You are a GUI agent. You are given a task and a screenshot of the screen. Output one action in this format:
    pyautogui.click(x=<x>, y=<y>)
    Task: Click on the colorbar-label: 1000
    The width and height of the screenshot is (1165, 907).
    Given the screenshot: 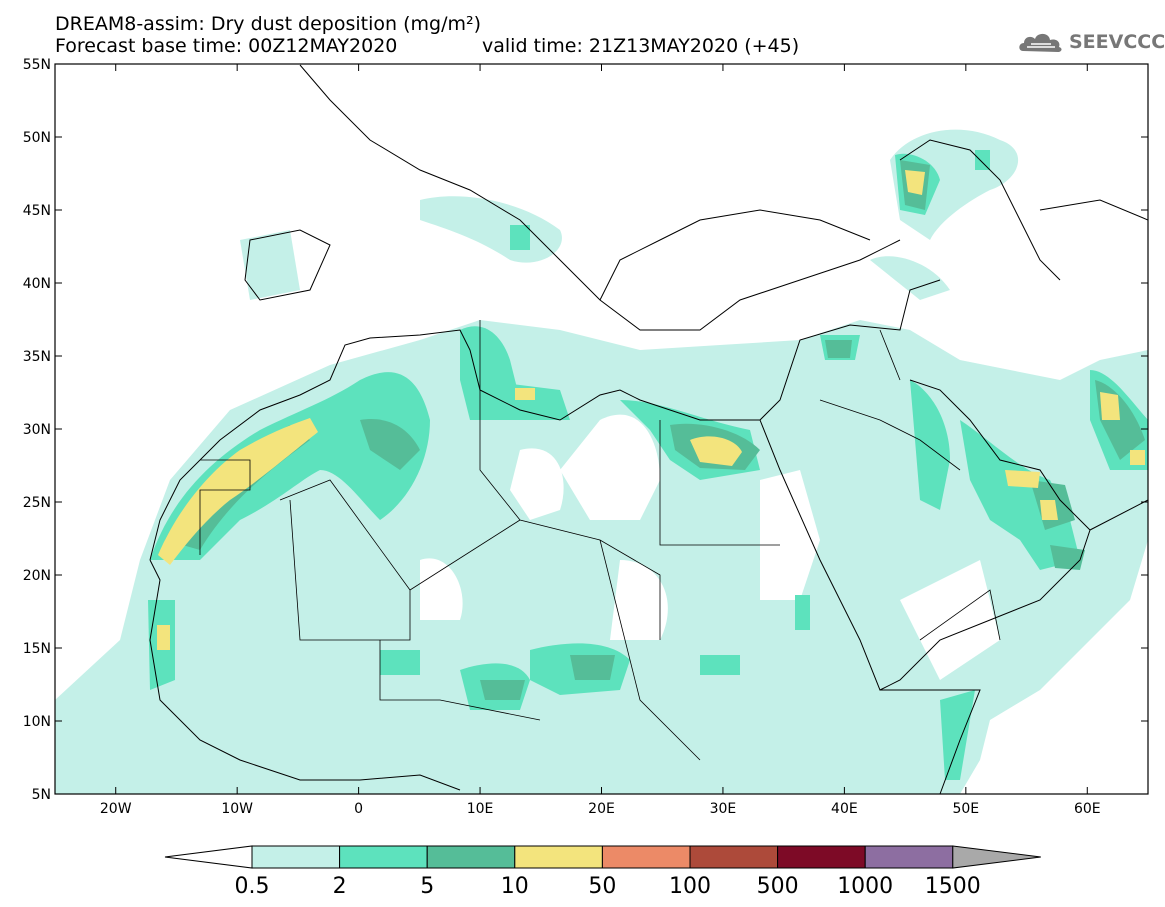 What is the action you would take?
    pyautogui.click(x=865, y=886)
    